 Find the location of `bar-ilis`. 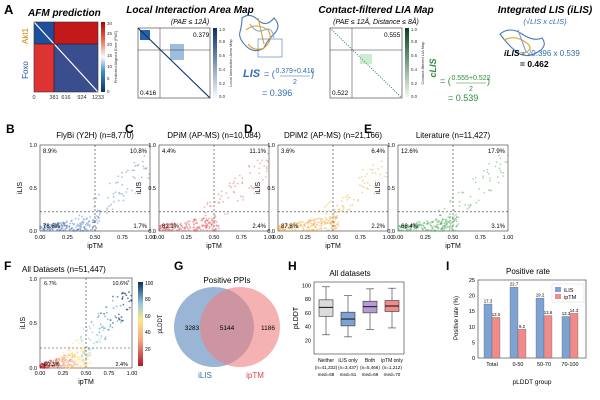

bar-ilis is located at coordinates (566, 337).